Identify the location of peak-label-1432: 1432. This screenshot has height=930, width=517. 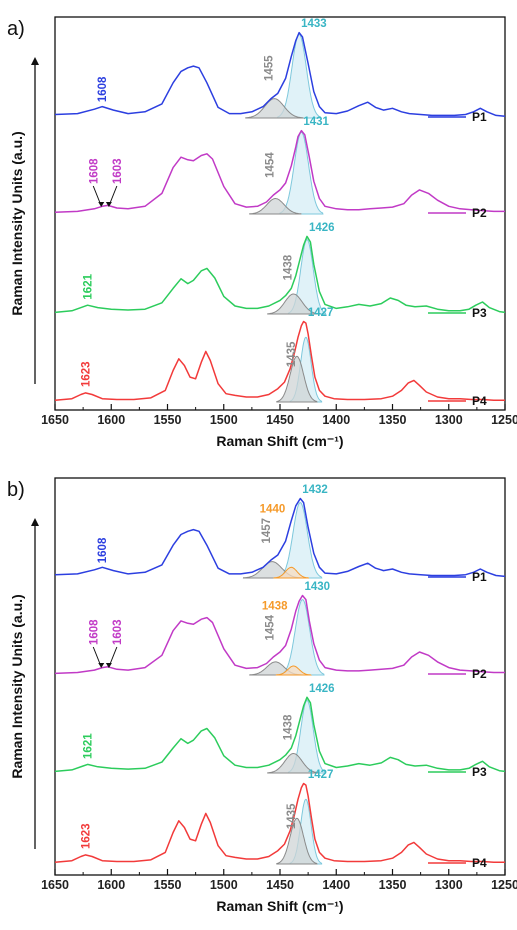
(315, 490).